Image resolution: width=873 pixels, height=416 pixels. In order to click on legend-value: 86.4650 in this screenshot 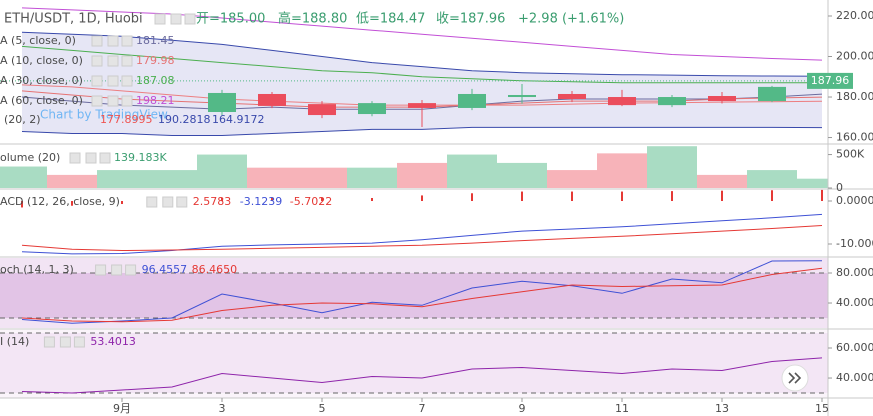, I will do `click(215, 269)`.